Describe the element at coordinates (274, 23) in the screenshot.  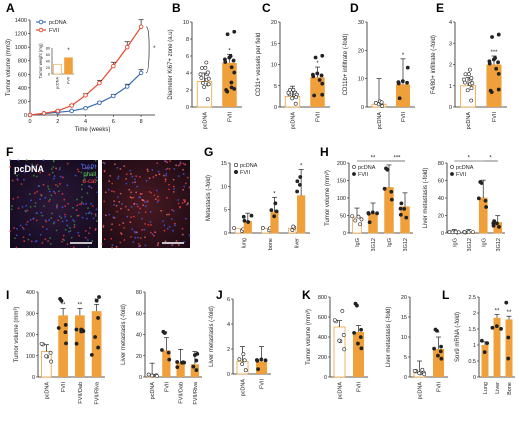
I see `y-tick-label: 20` at that location.